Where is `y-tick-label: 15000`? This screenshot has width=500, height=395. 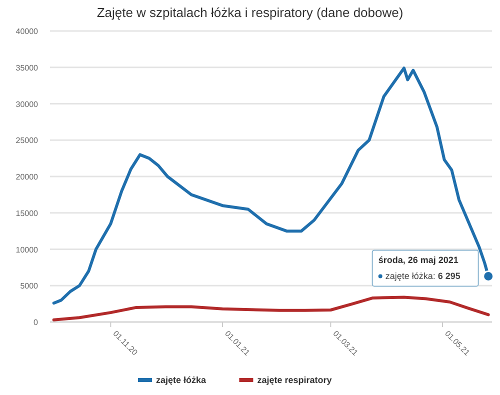
y-tick-label: 15000 is located at coordinates (27, 213).